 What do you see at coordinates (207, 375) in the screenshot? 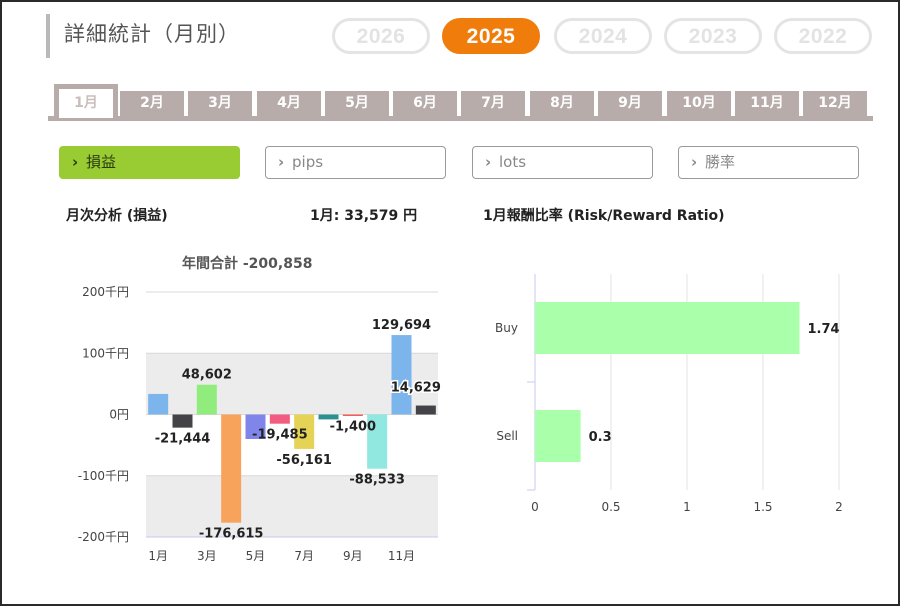
I see `data-label: 48,602` at bounding box center [207, 375].